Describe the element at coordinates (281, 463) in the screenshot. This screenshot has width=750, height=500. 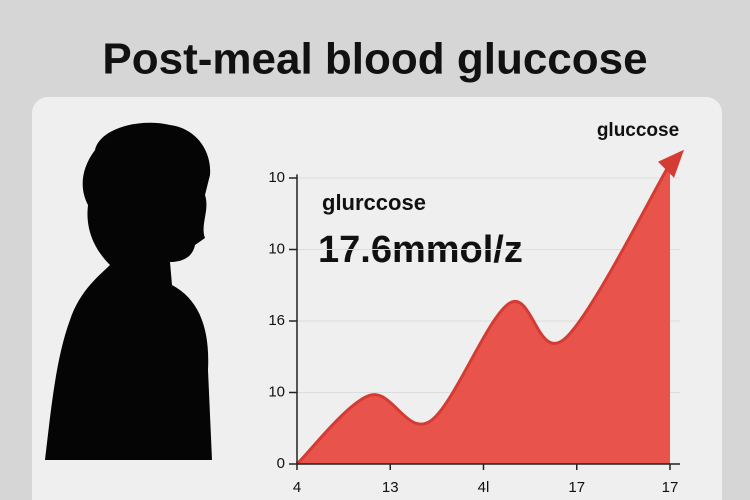
I see `y-tick-label: 0` at that location.